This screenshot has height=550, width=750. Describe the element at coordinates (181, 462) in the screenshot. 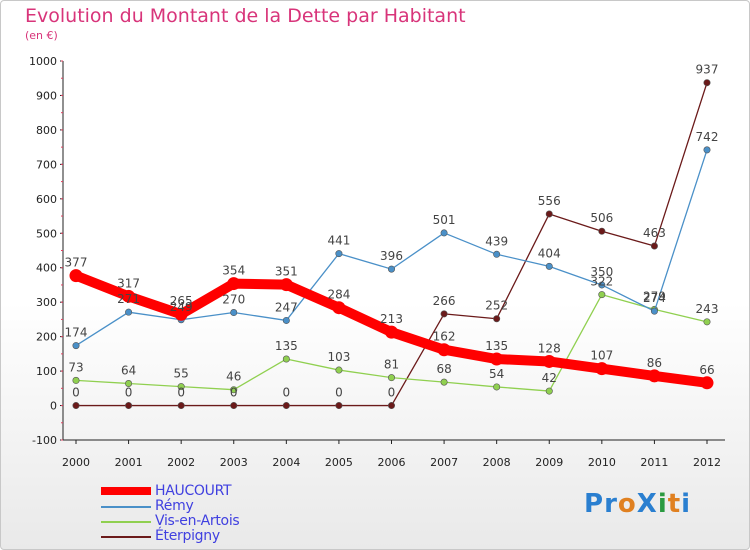

I see `x-tick-label: 2002` at that location.